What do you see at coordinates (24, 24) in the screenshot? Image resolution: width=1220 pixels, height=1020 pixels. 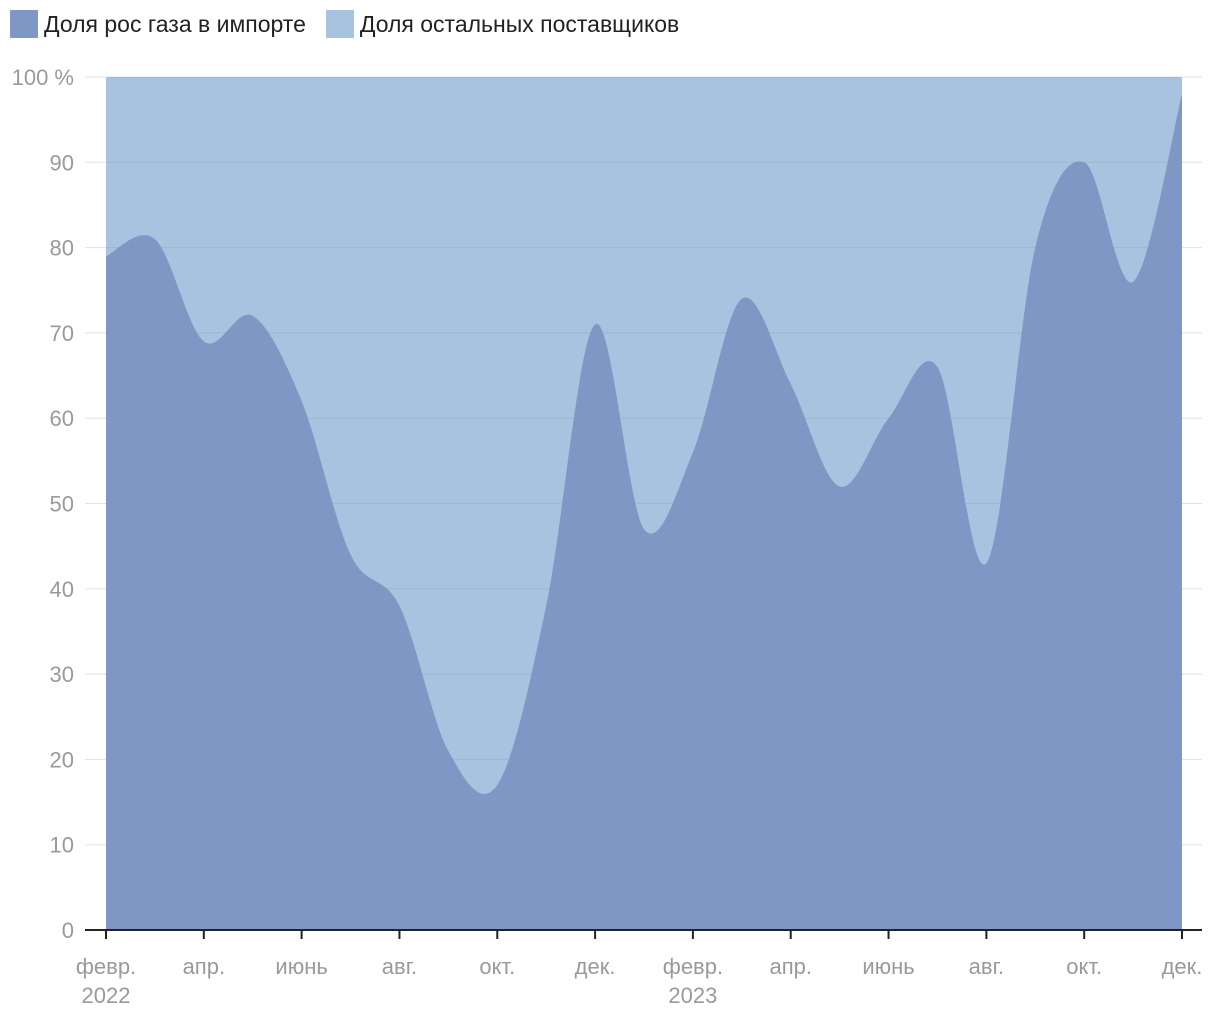 I see `legend-swatch-russian-gas` at bounding box center [24, 24].